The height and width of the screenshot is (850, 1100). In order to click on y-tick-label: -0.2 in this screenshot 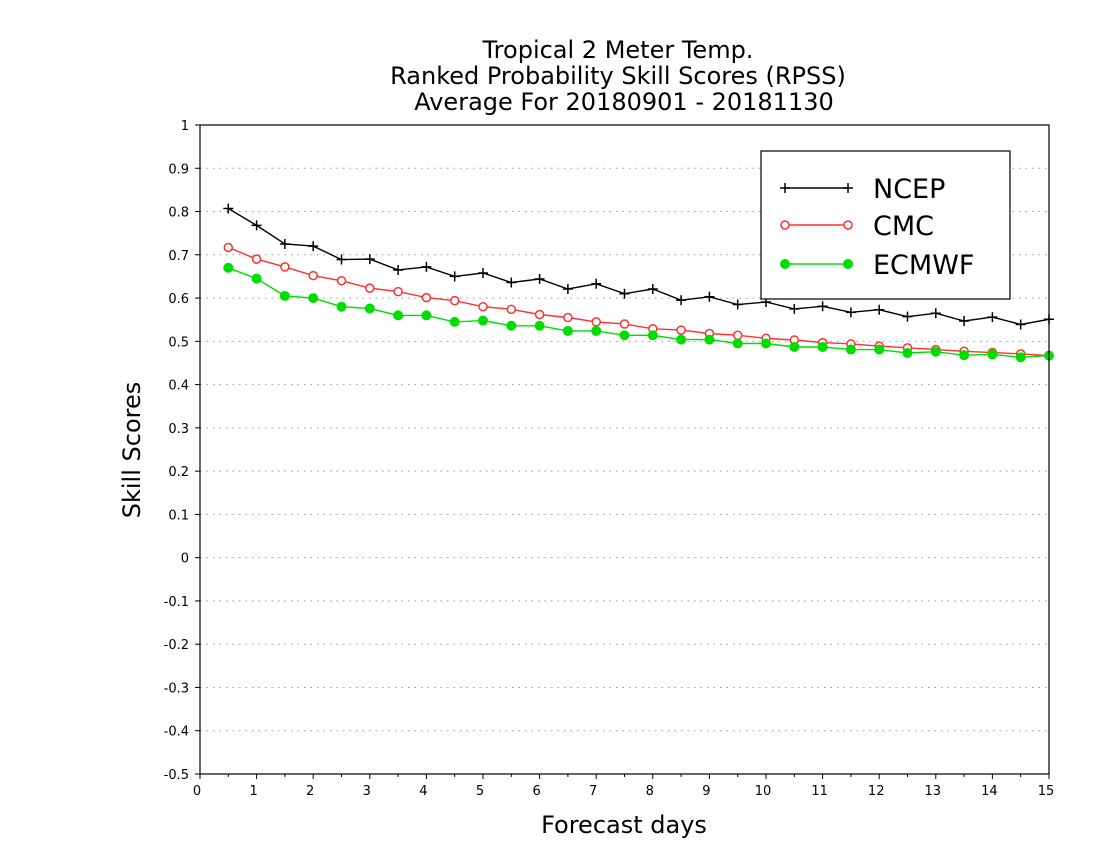, I will do `click(176, 645)`.